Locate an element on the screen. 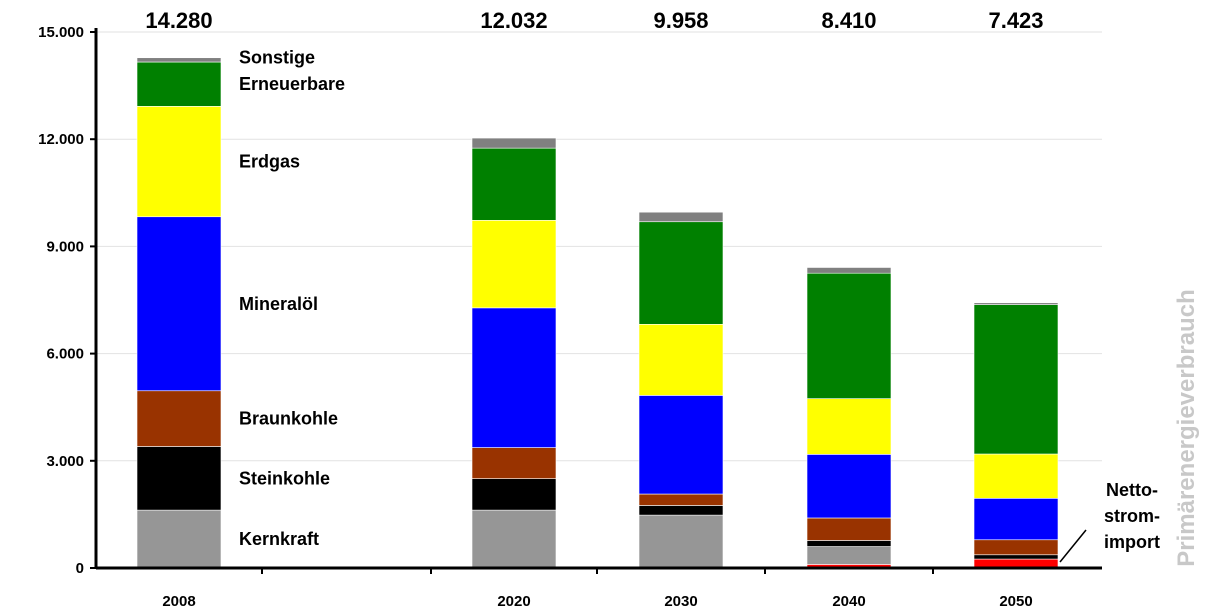  import-label-line: Netto- is located at coordinates (1132, 490).